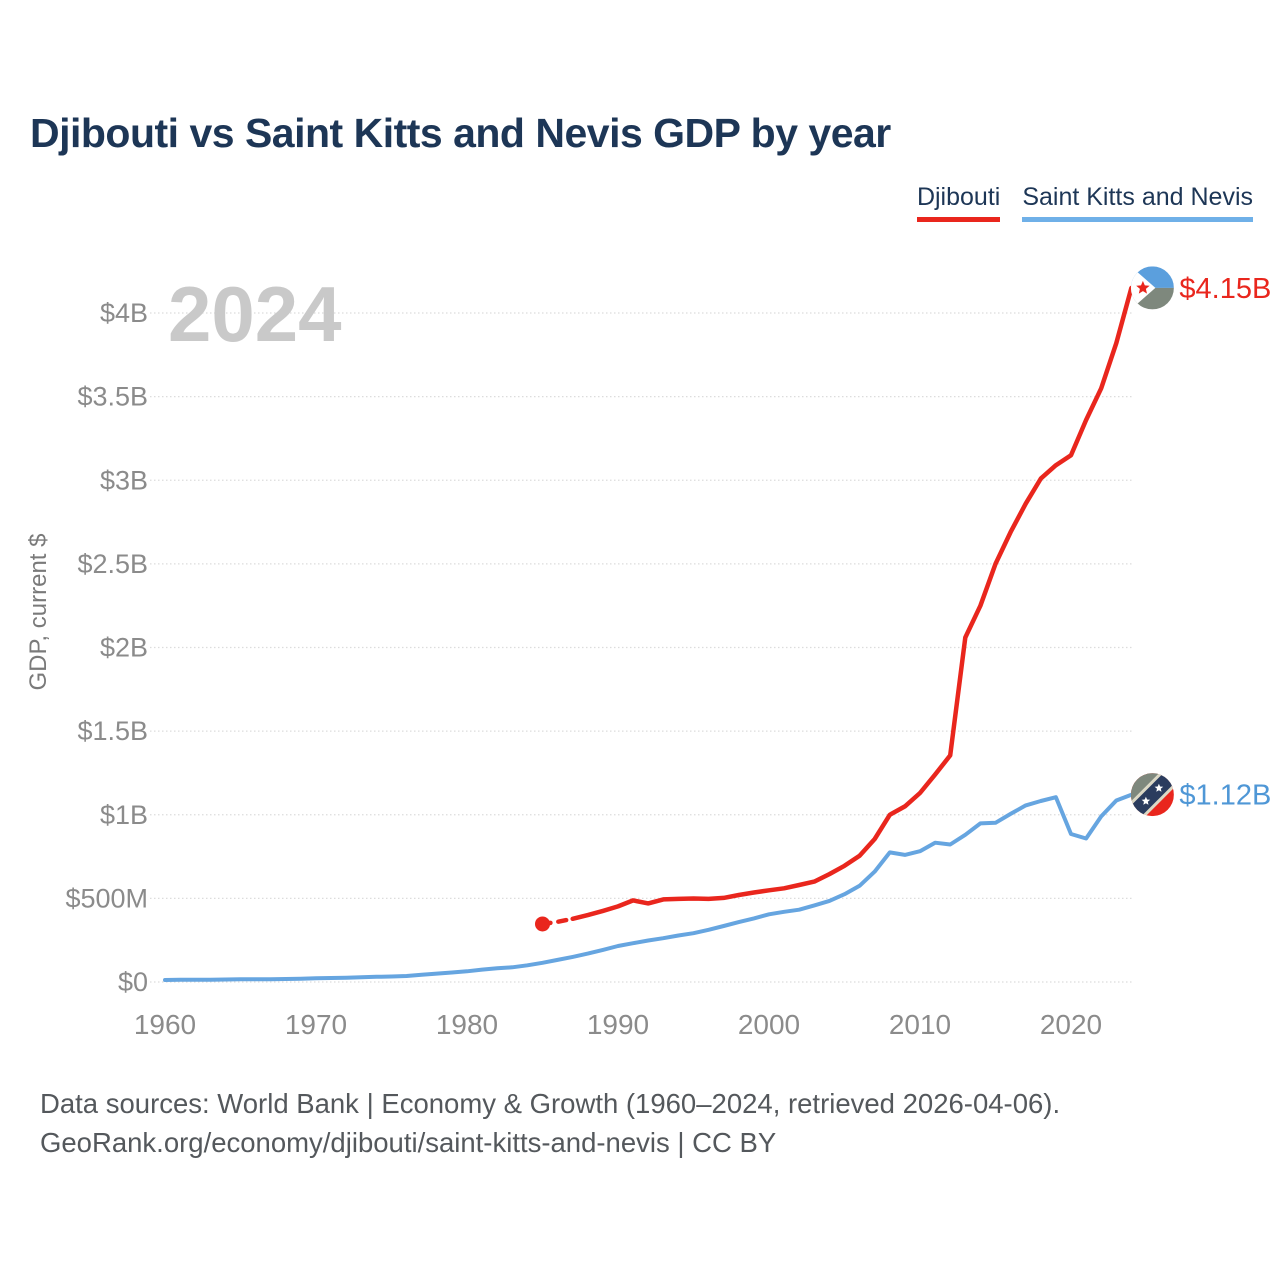 The width and height of the screenshot is (1280, 1280). Describe the element at coordinates (542, 924) in the screenshot. I see `djibouti-first-point-marker` at that location.